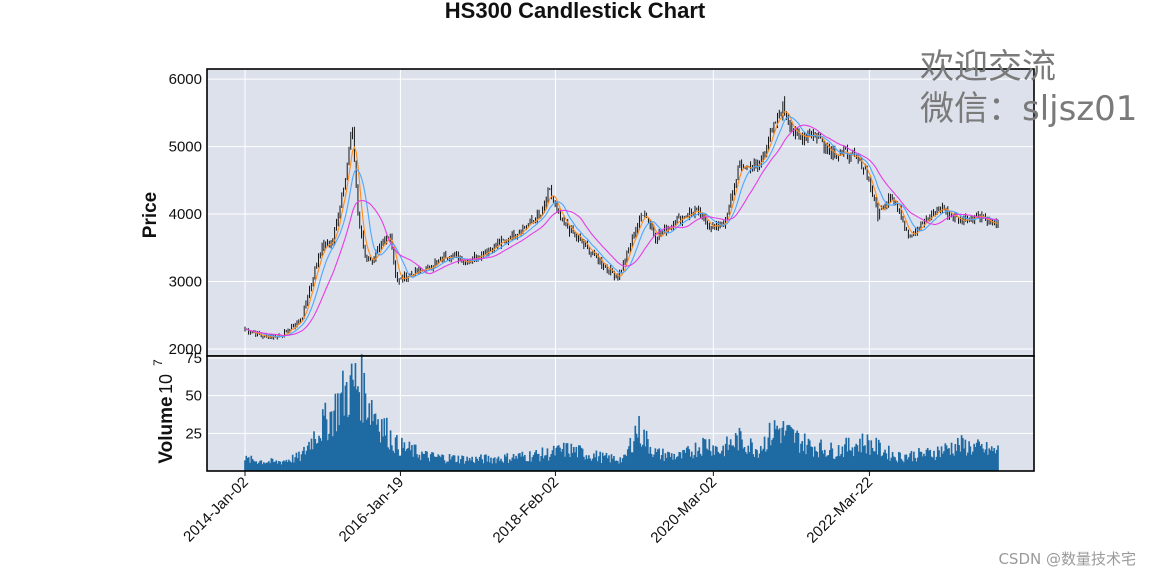 The image size is (1150, 575). Describe the element at coordinates (526, 510) in the screenshot. I see `x-tick-label: 2018-Feb-02` at that location.